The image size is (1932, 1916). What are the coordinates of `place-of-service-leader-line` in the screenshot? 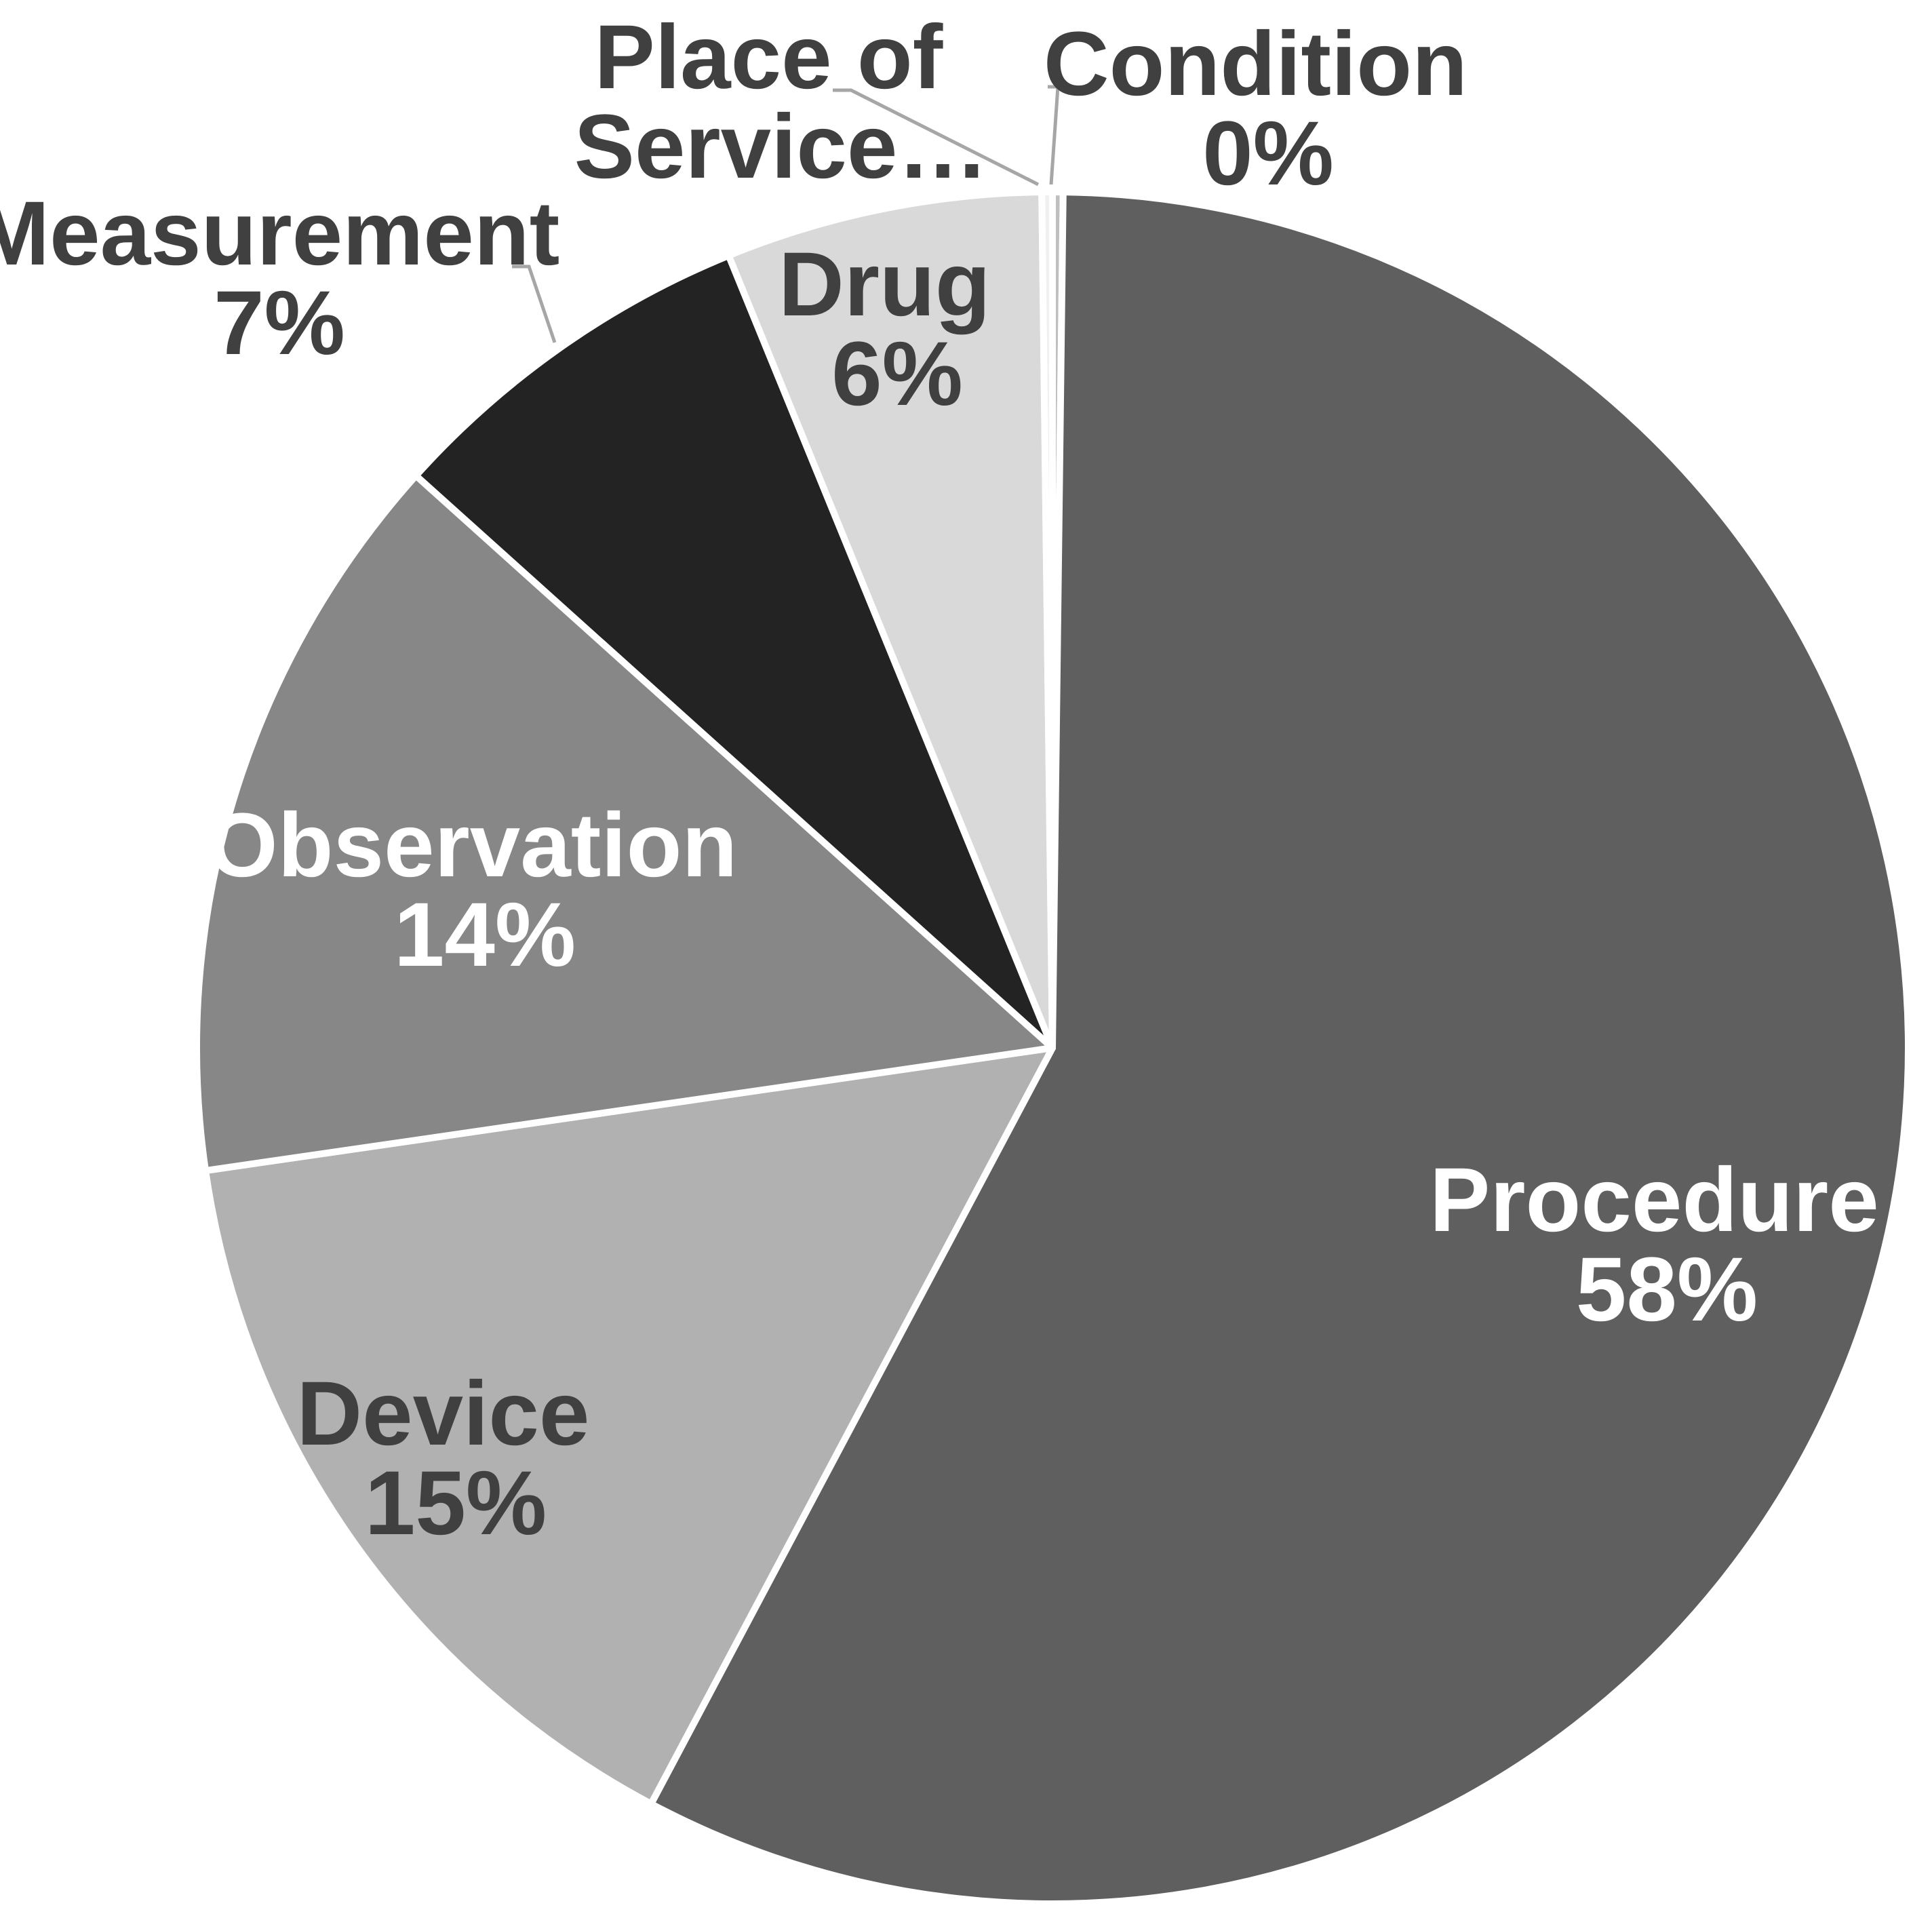 It's located at (936, 137).